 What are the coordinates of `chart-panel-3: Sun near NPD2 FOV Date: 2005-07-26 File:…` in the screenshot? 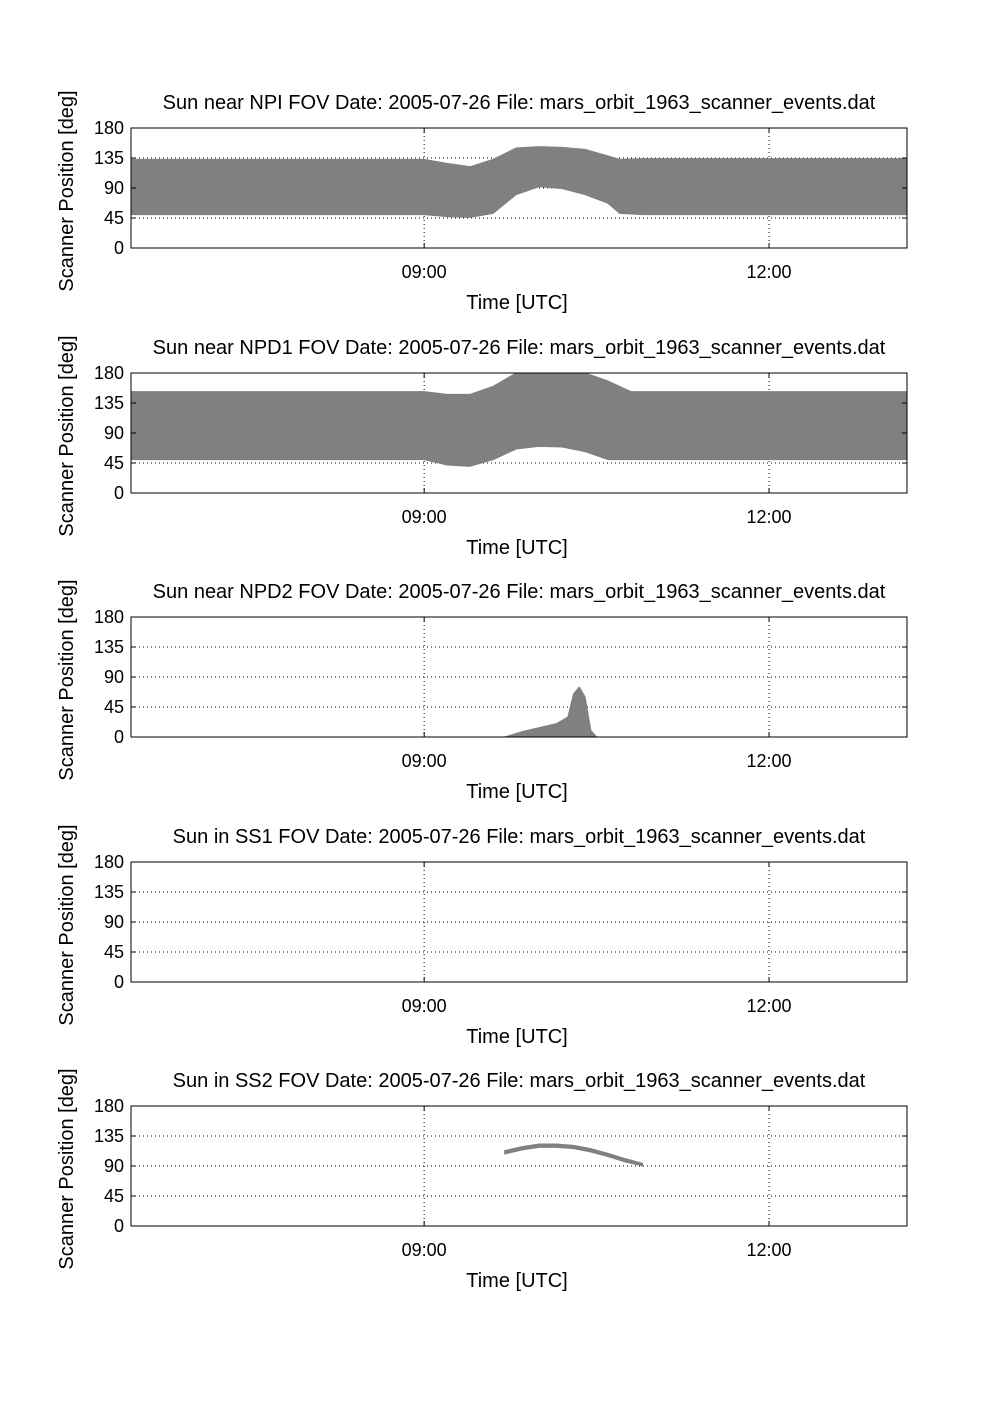 It's located at (482, 691).